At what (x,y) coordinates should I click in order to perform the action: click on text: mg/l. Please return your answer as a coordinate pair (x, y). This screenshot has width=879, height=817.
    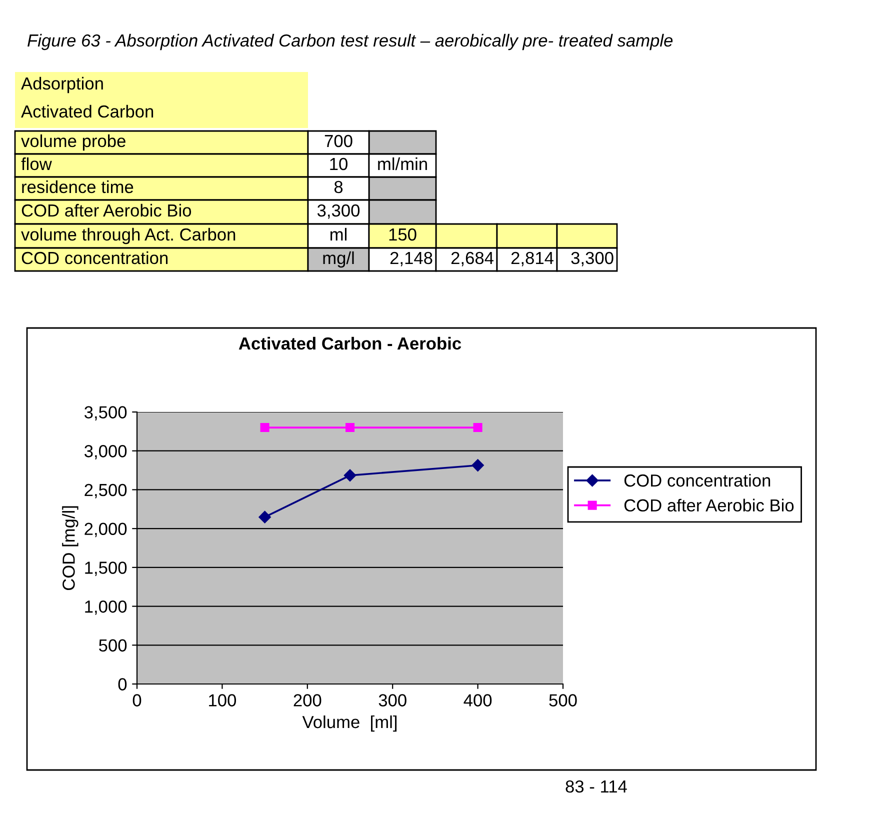
    Looking at the image, I should click on (338, 259).